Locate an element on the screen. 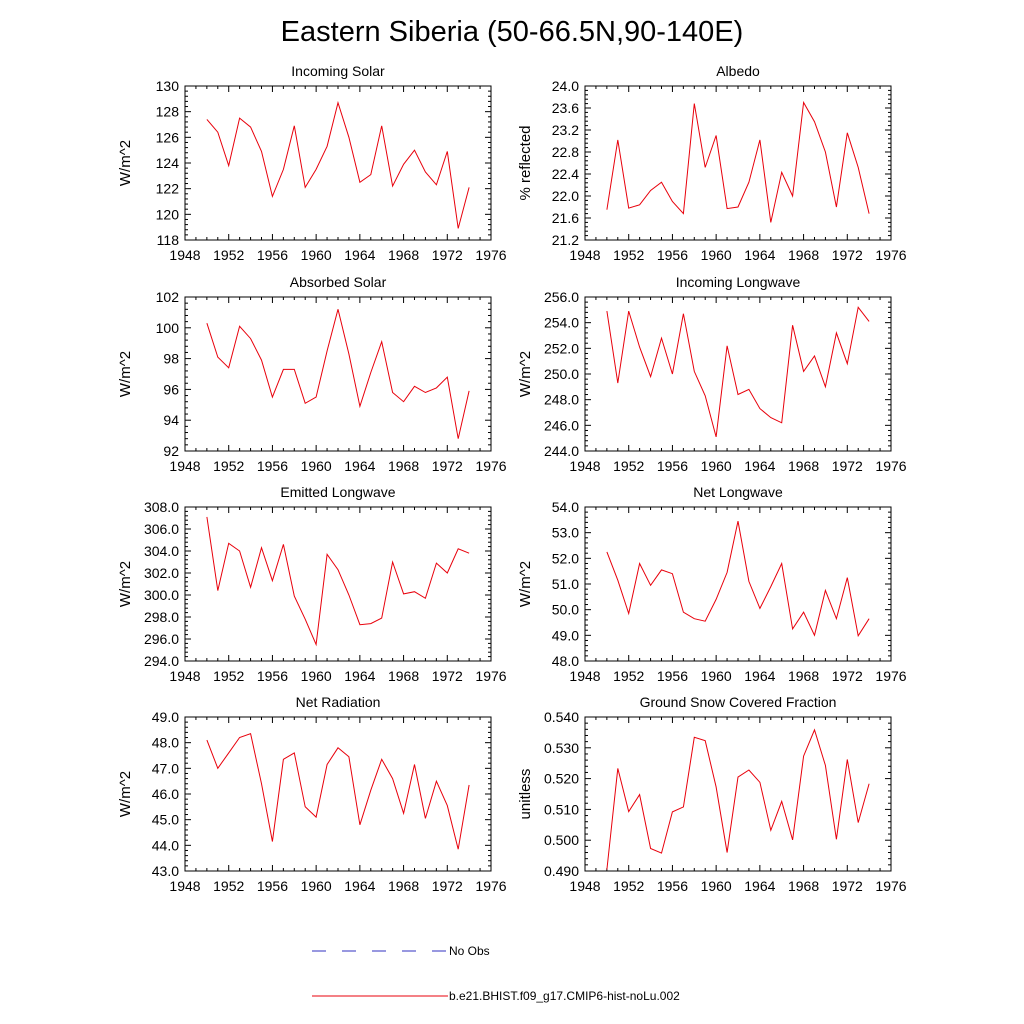  y-tick-label: 50.0 is located at coordinates (565, 610).